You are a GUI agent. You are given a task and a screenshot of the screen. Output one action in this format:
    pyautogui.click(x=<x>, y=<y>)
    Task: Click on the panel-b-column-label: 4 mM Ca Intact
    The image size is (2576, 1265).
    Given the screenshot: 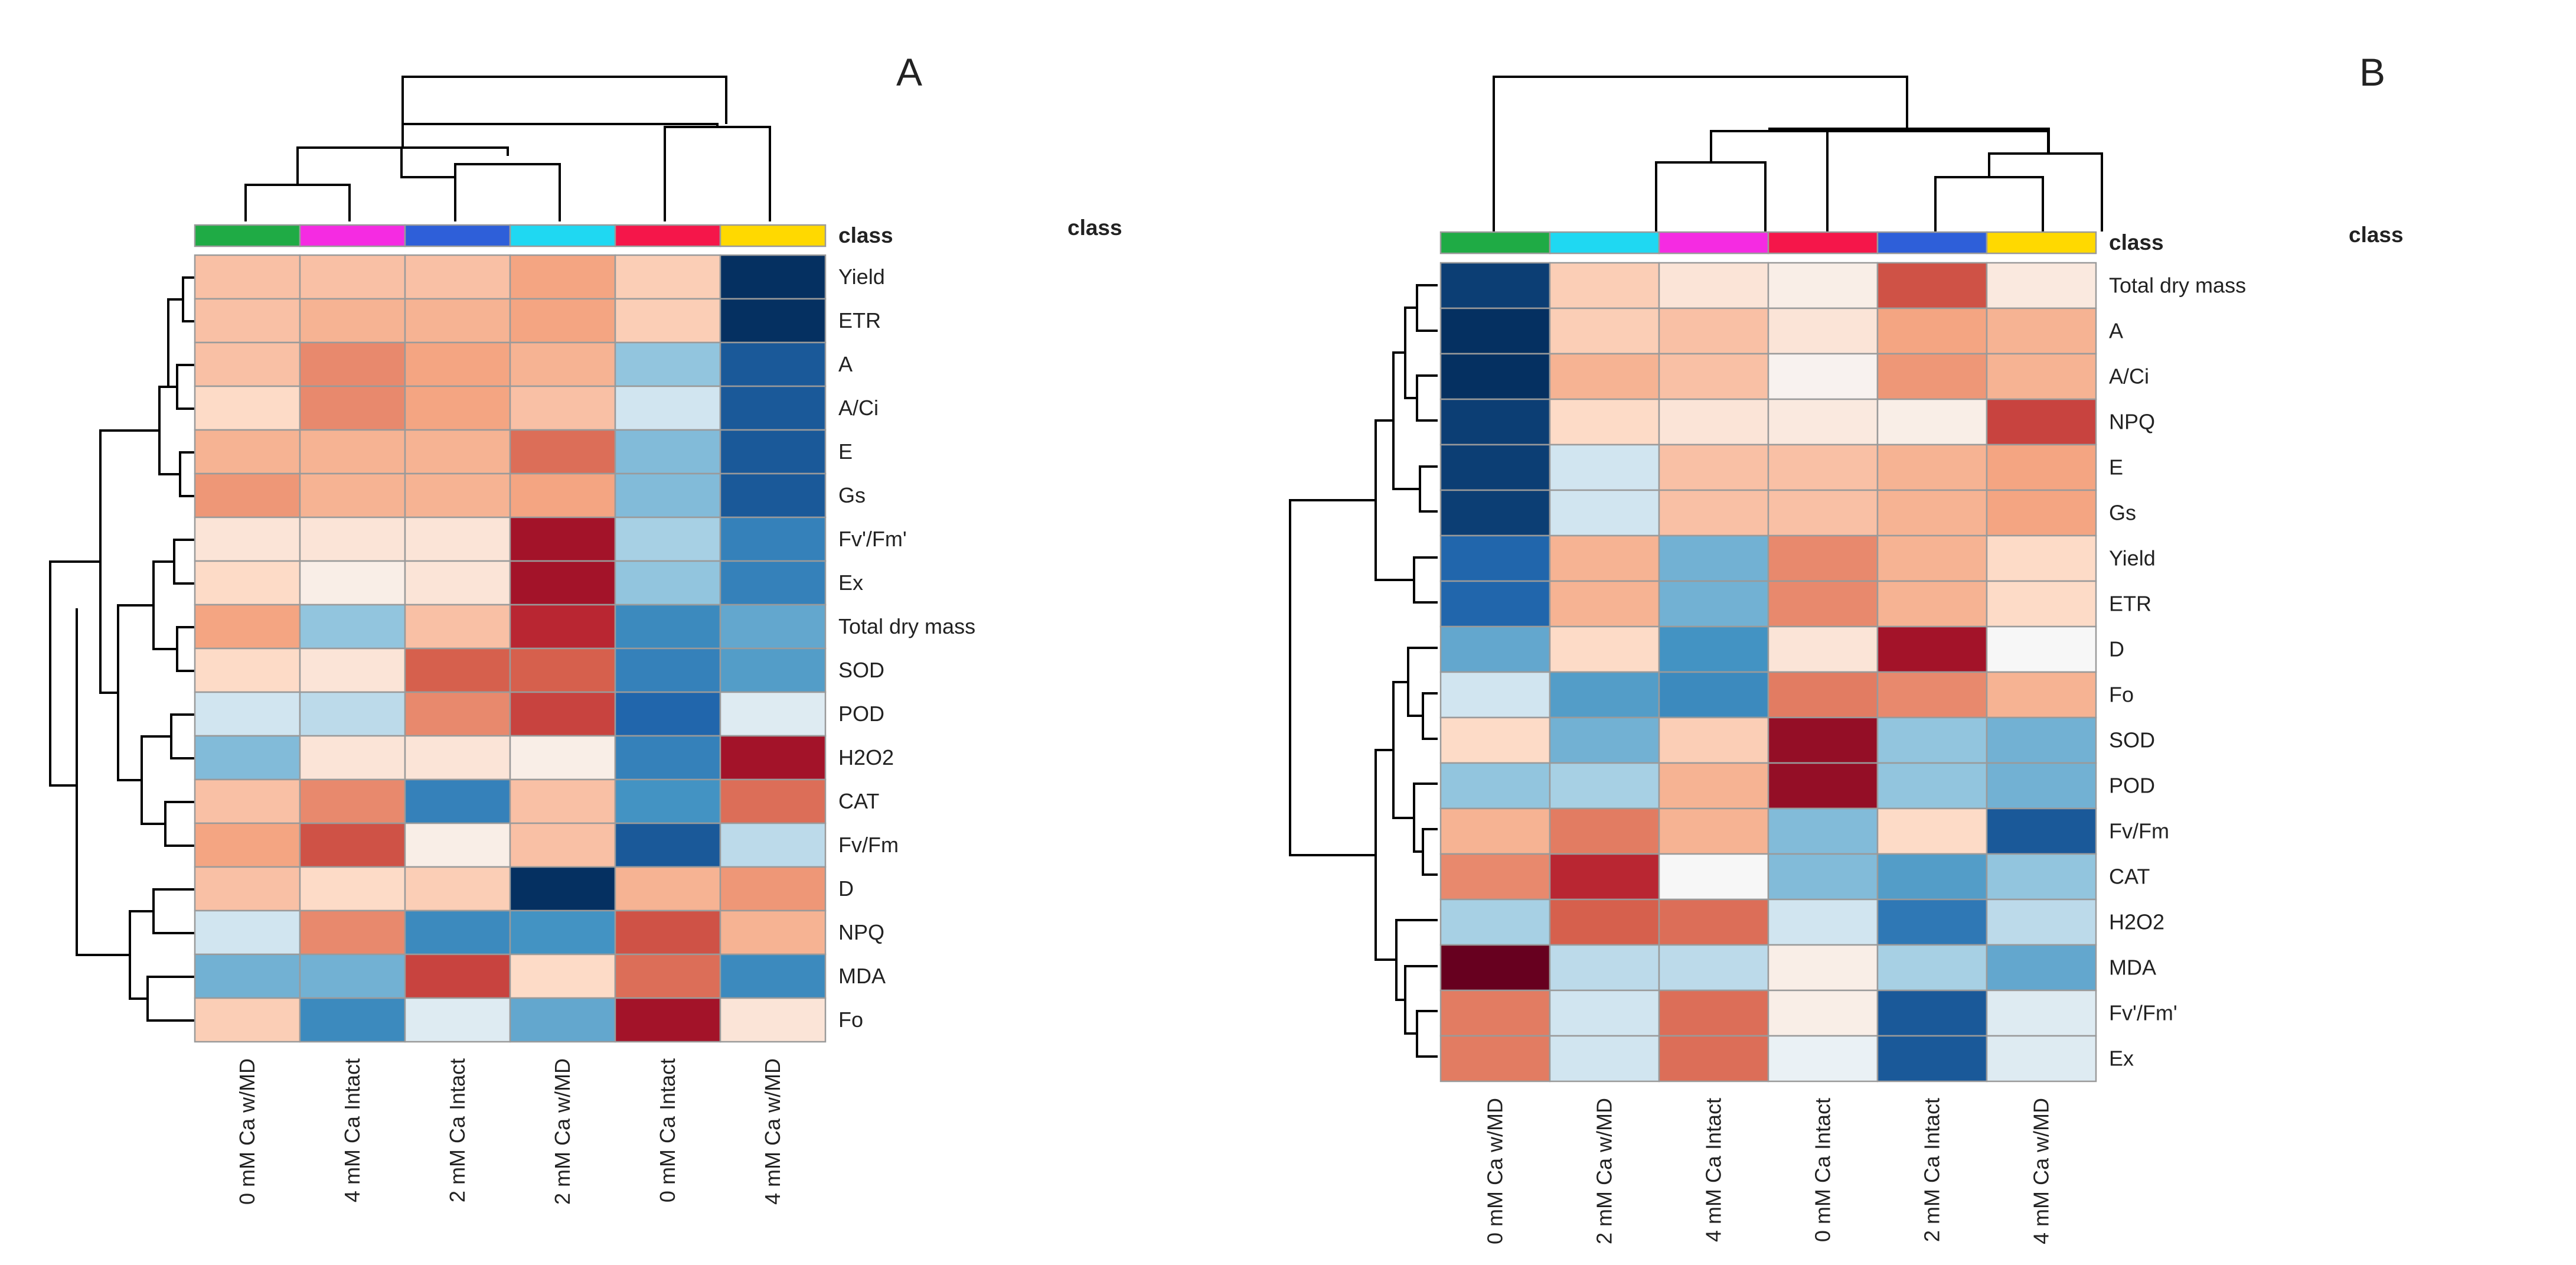 What is the action you would take?
    pyautogui.click(x=1714, y=1170)
    